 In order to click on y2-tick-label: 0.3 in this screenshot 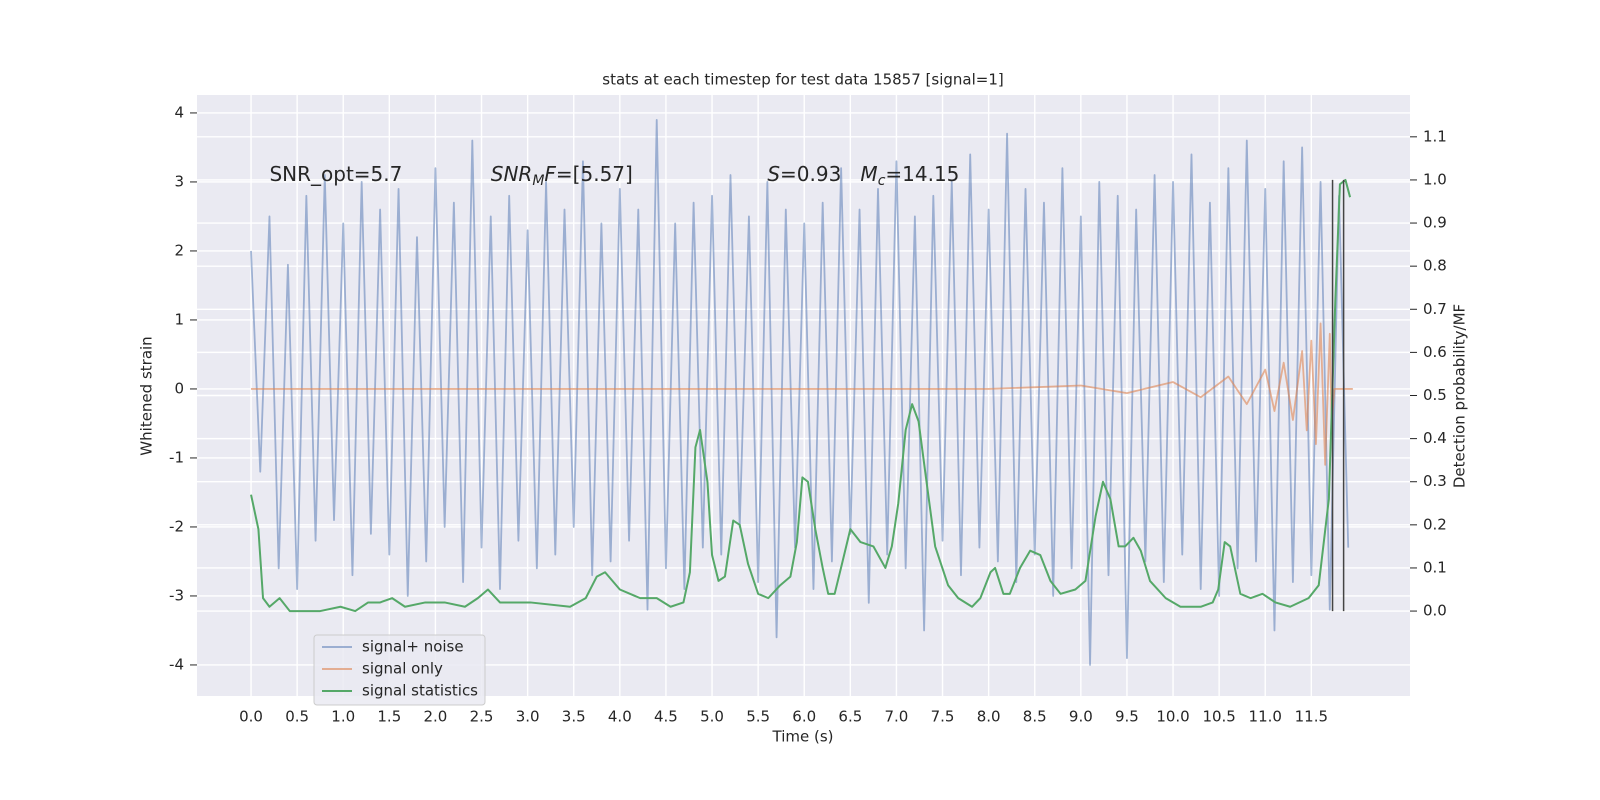, I will do `click(1435, 481)`.